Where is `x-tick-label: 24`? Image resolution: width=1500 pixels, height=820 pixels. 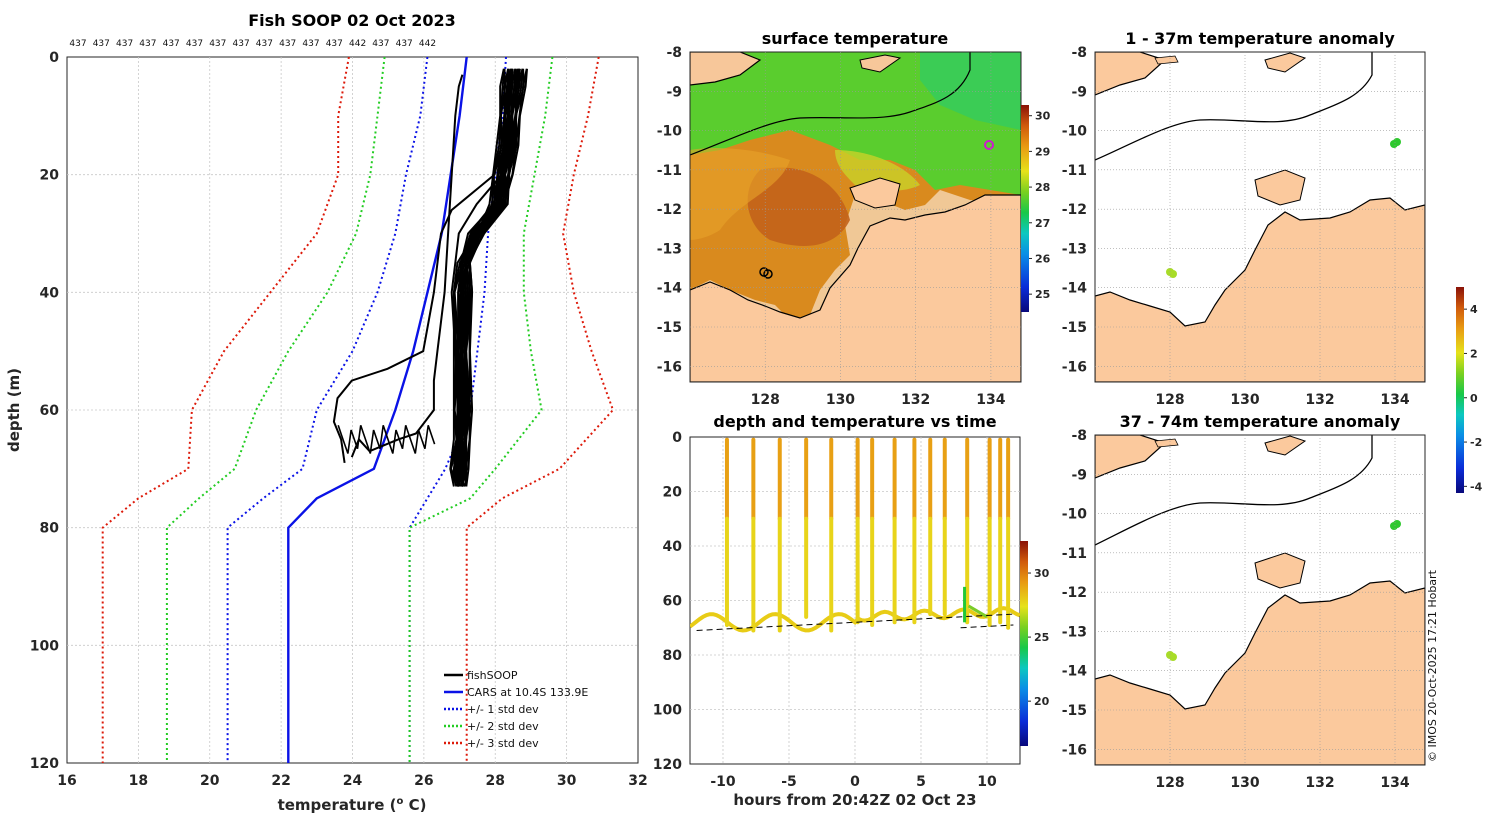
x-tick-label: 24 is located at coordinates (353, 781).